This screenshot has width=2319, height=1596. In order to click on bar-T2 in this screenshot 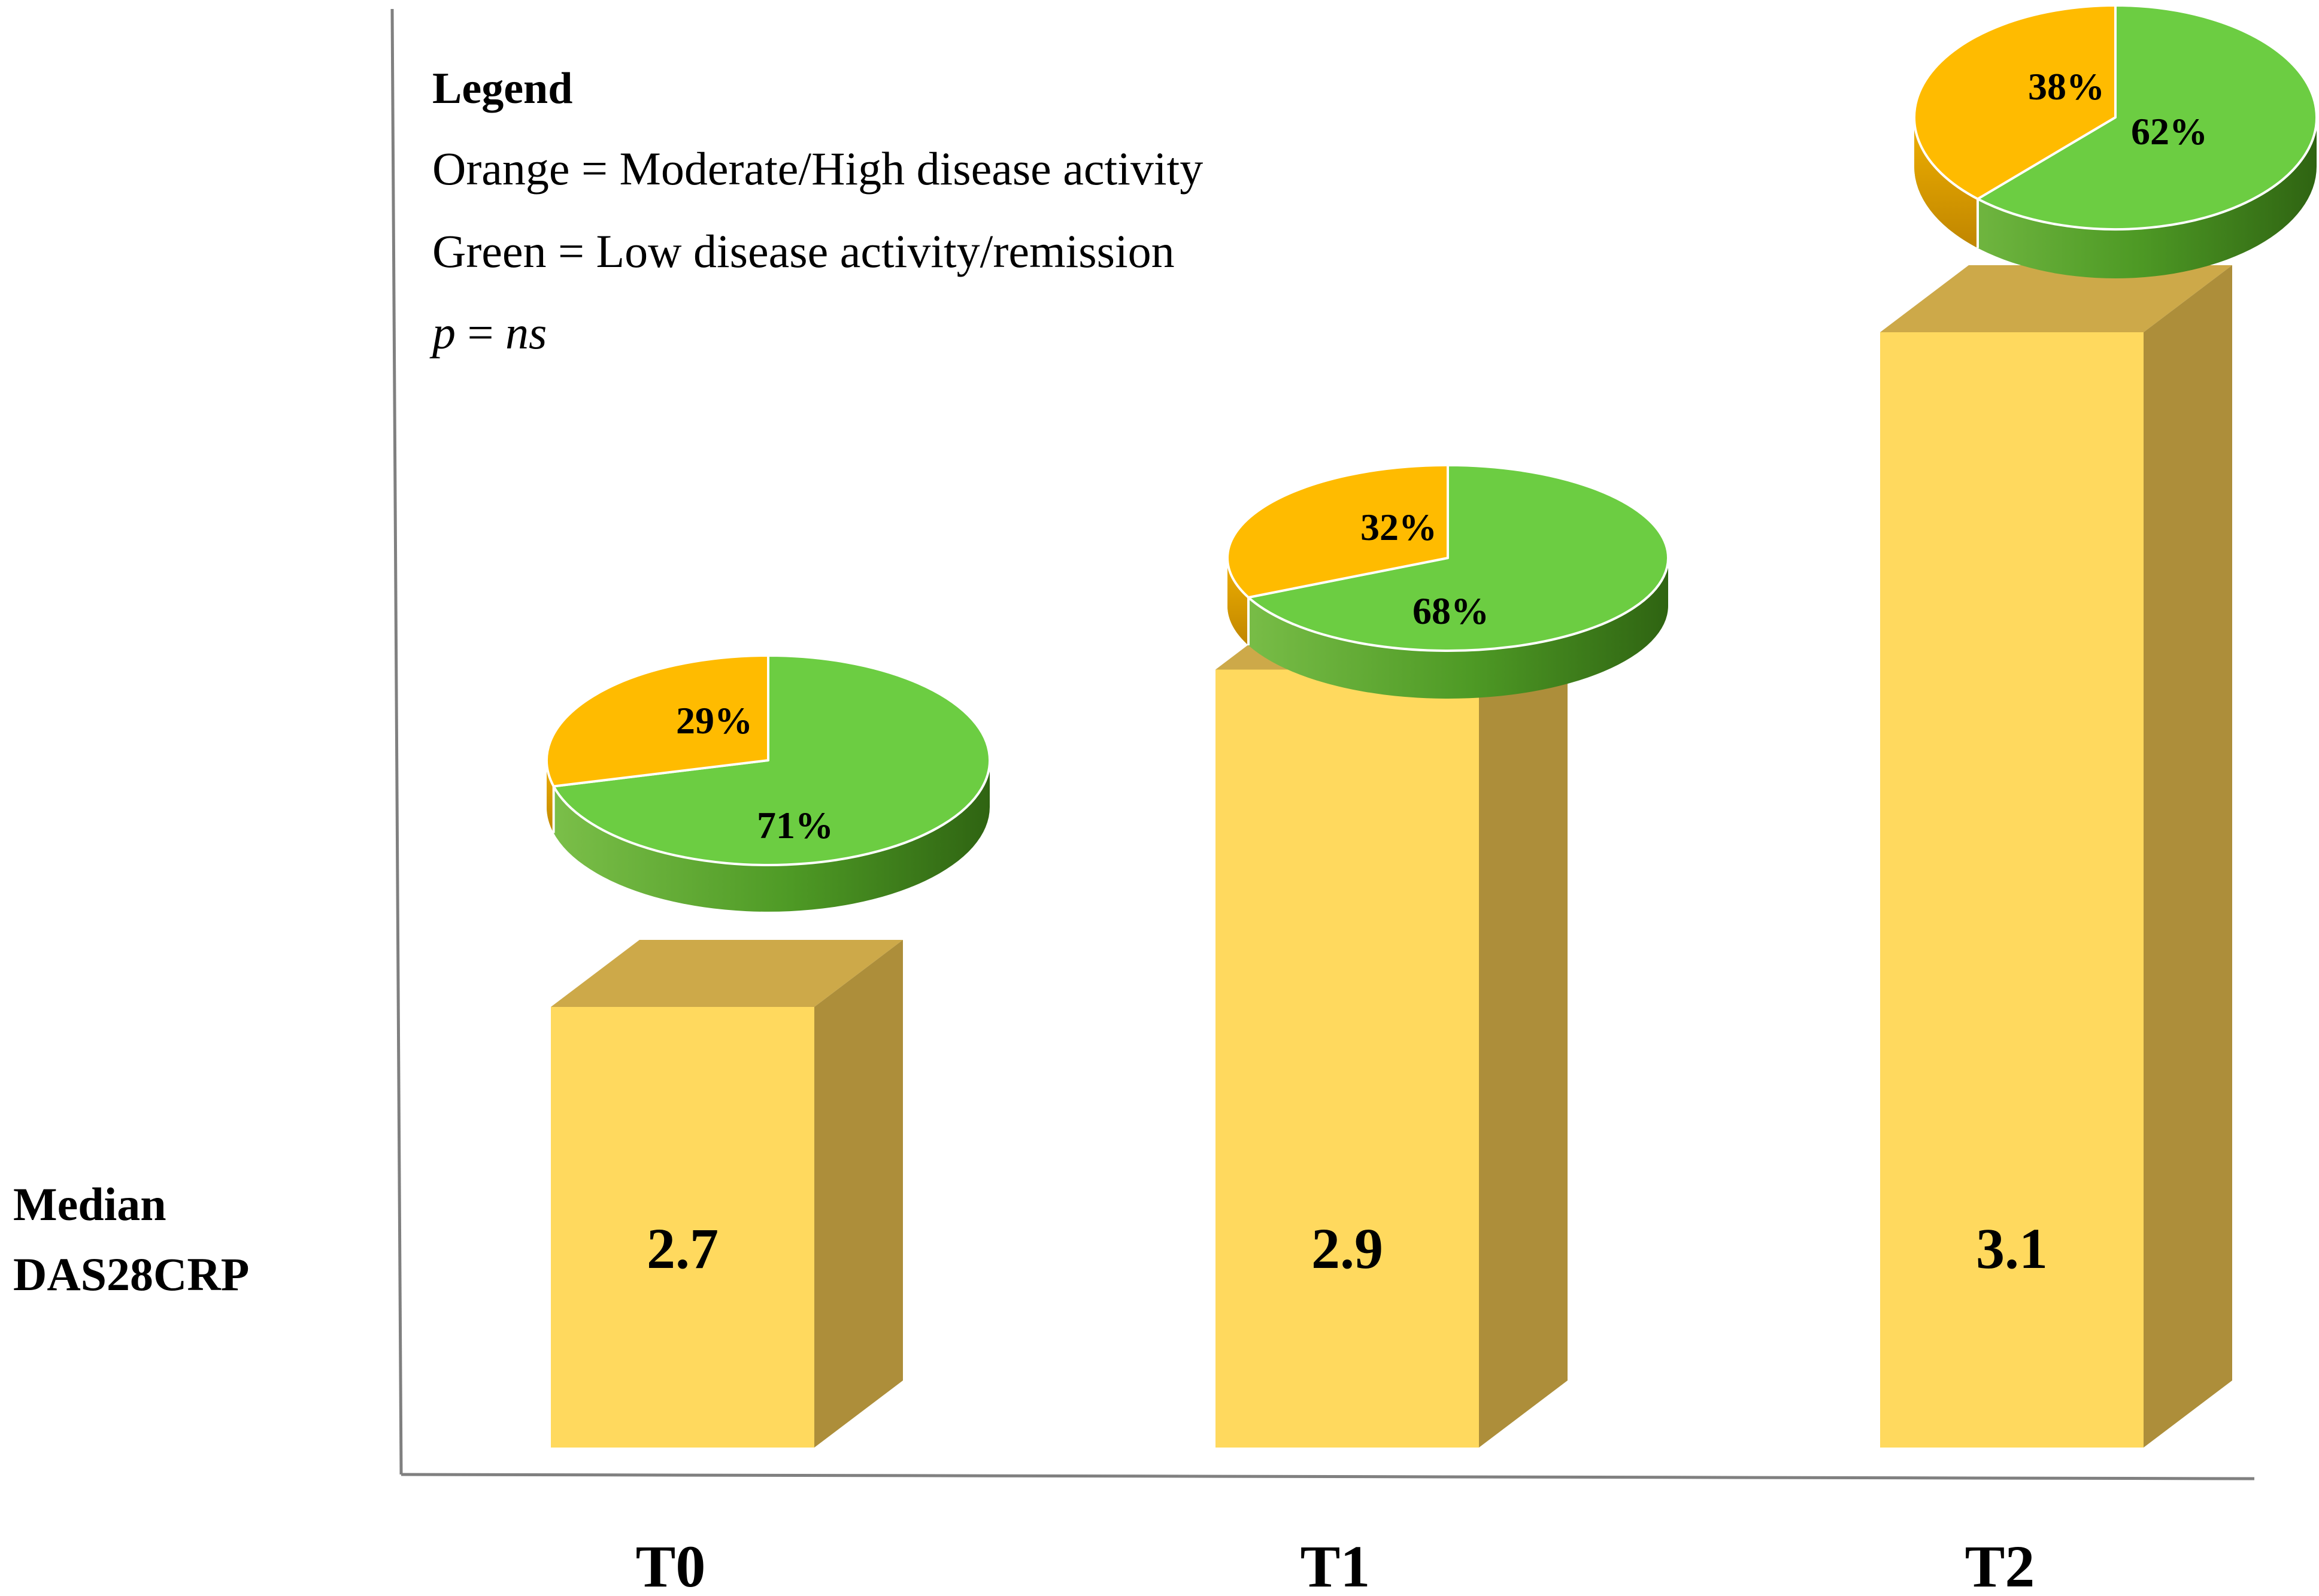, I will do `click(2056, 856)`.